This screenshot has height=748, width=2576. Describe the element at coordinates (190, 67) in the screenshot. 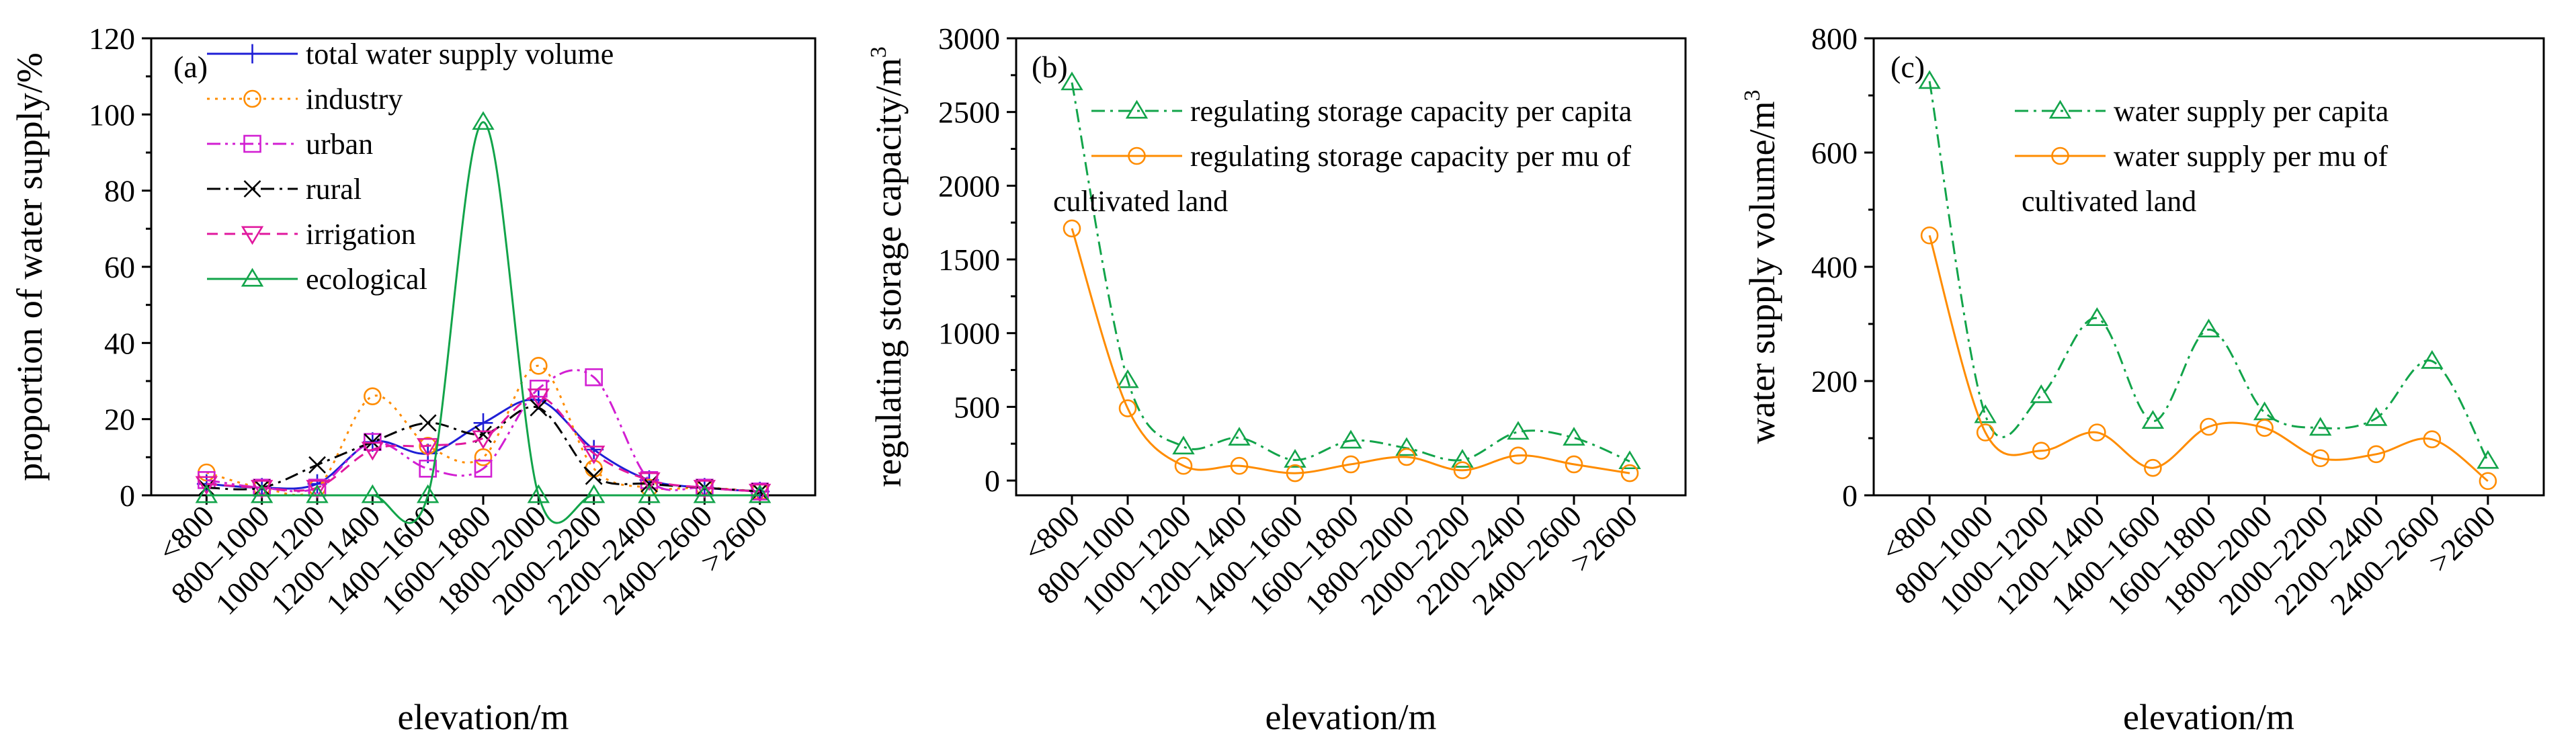

I see `panel-label: (a)` at that location.